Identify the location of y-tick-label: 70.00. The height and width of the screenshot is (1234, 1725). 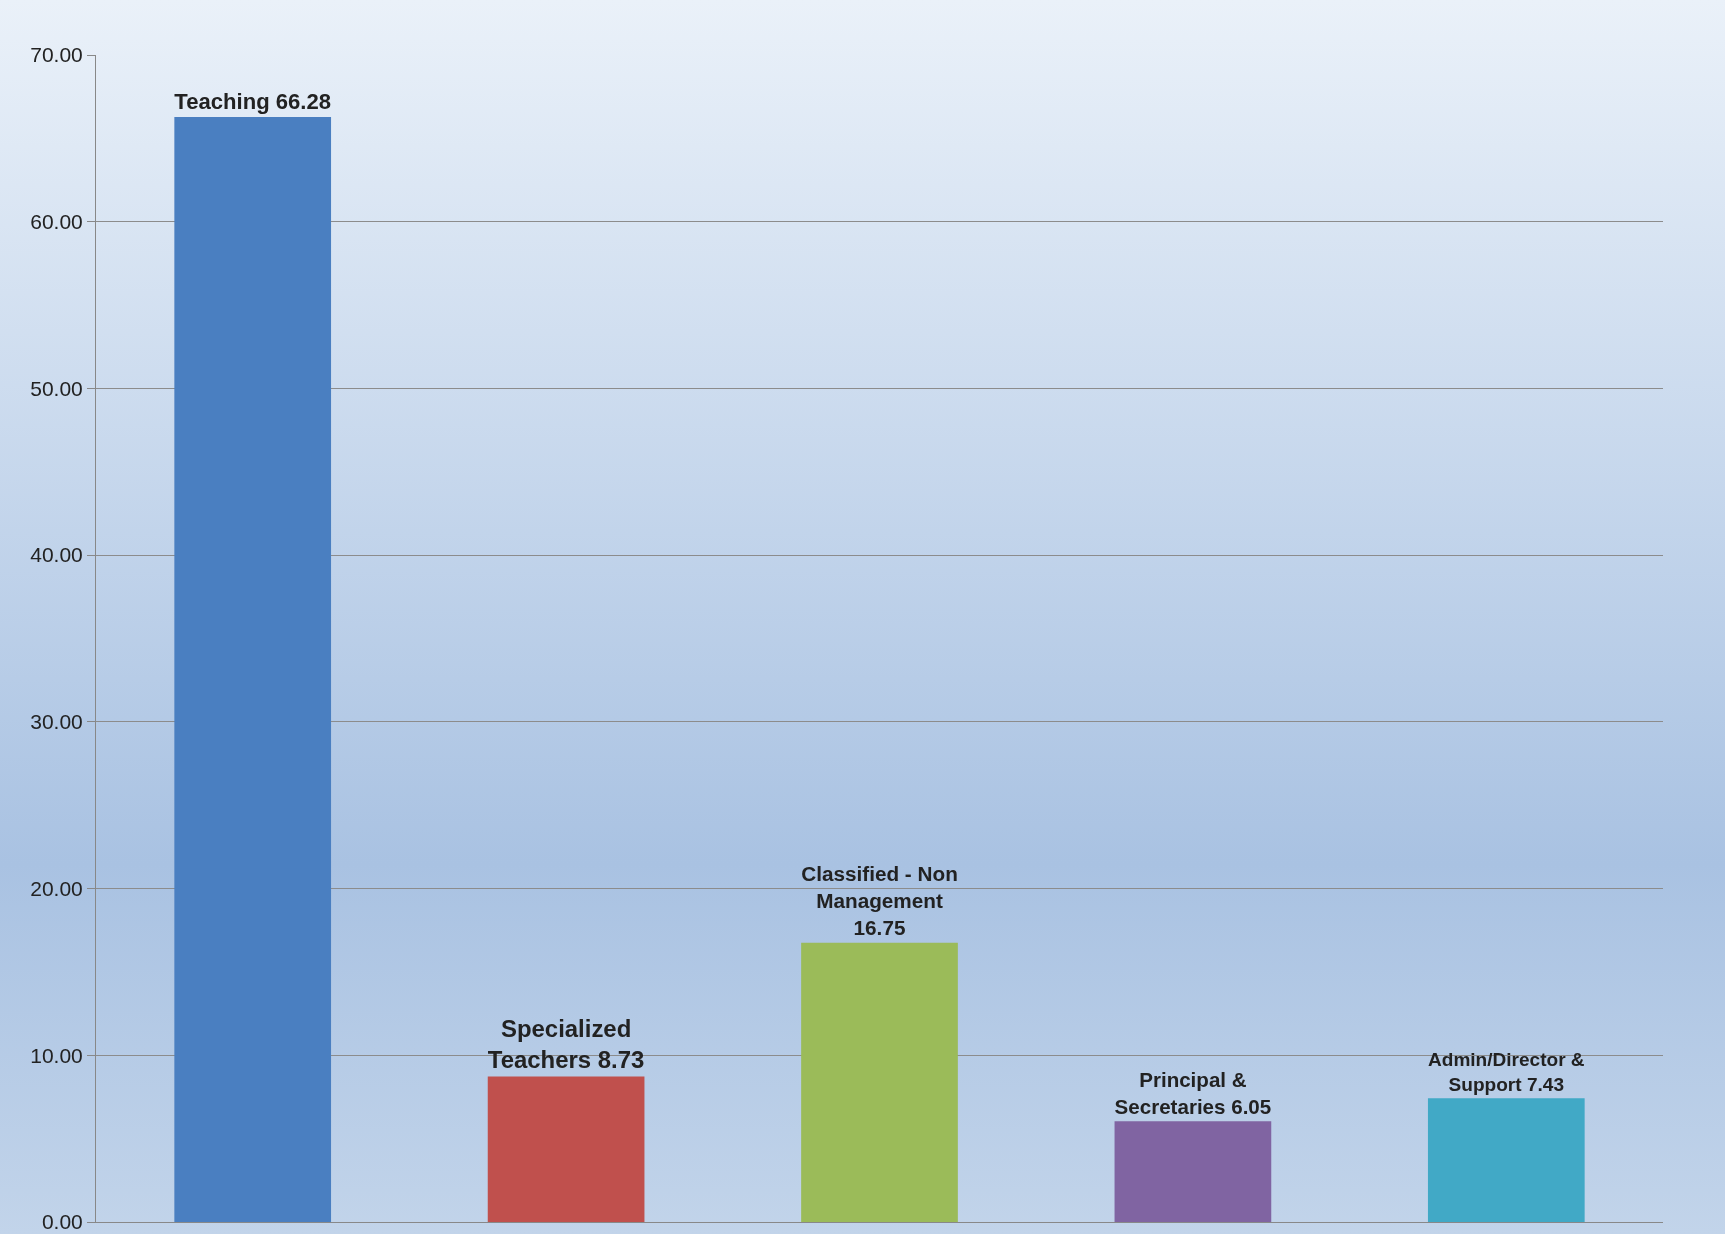
(56, 55).